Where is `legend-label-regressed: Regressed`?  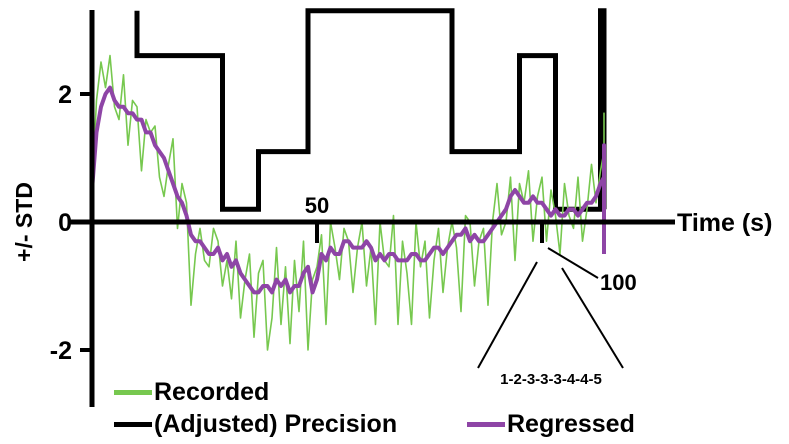
legend-label-regressed: Regressed is located at coordinates (571, 424).